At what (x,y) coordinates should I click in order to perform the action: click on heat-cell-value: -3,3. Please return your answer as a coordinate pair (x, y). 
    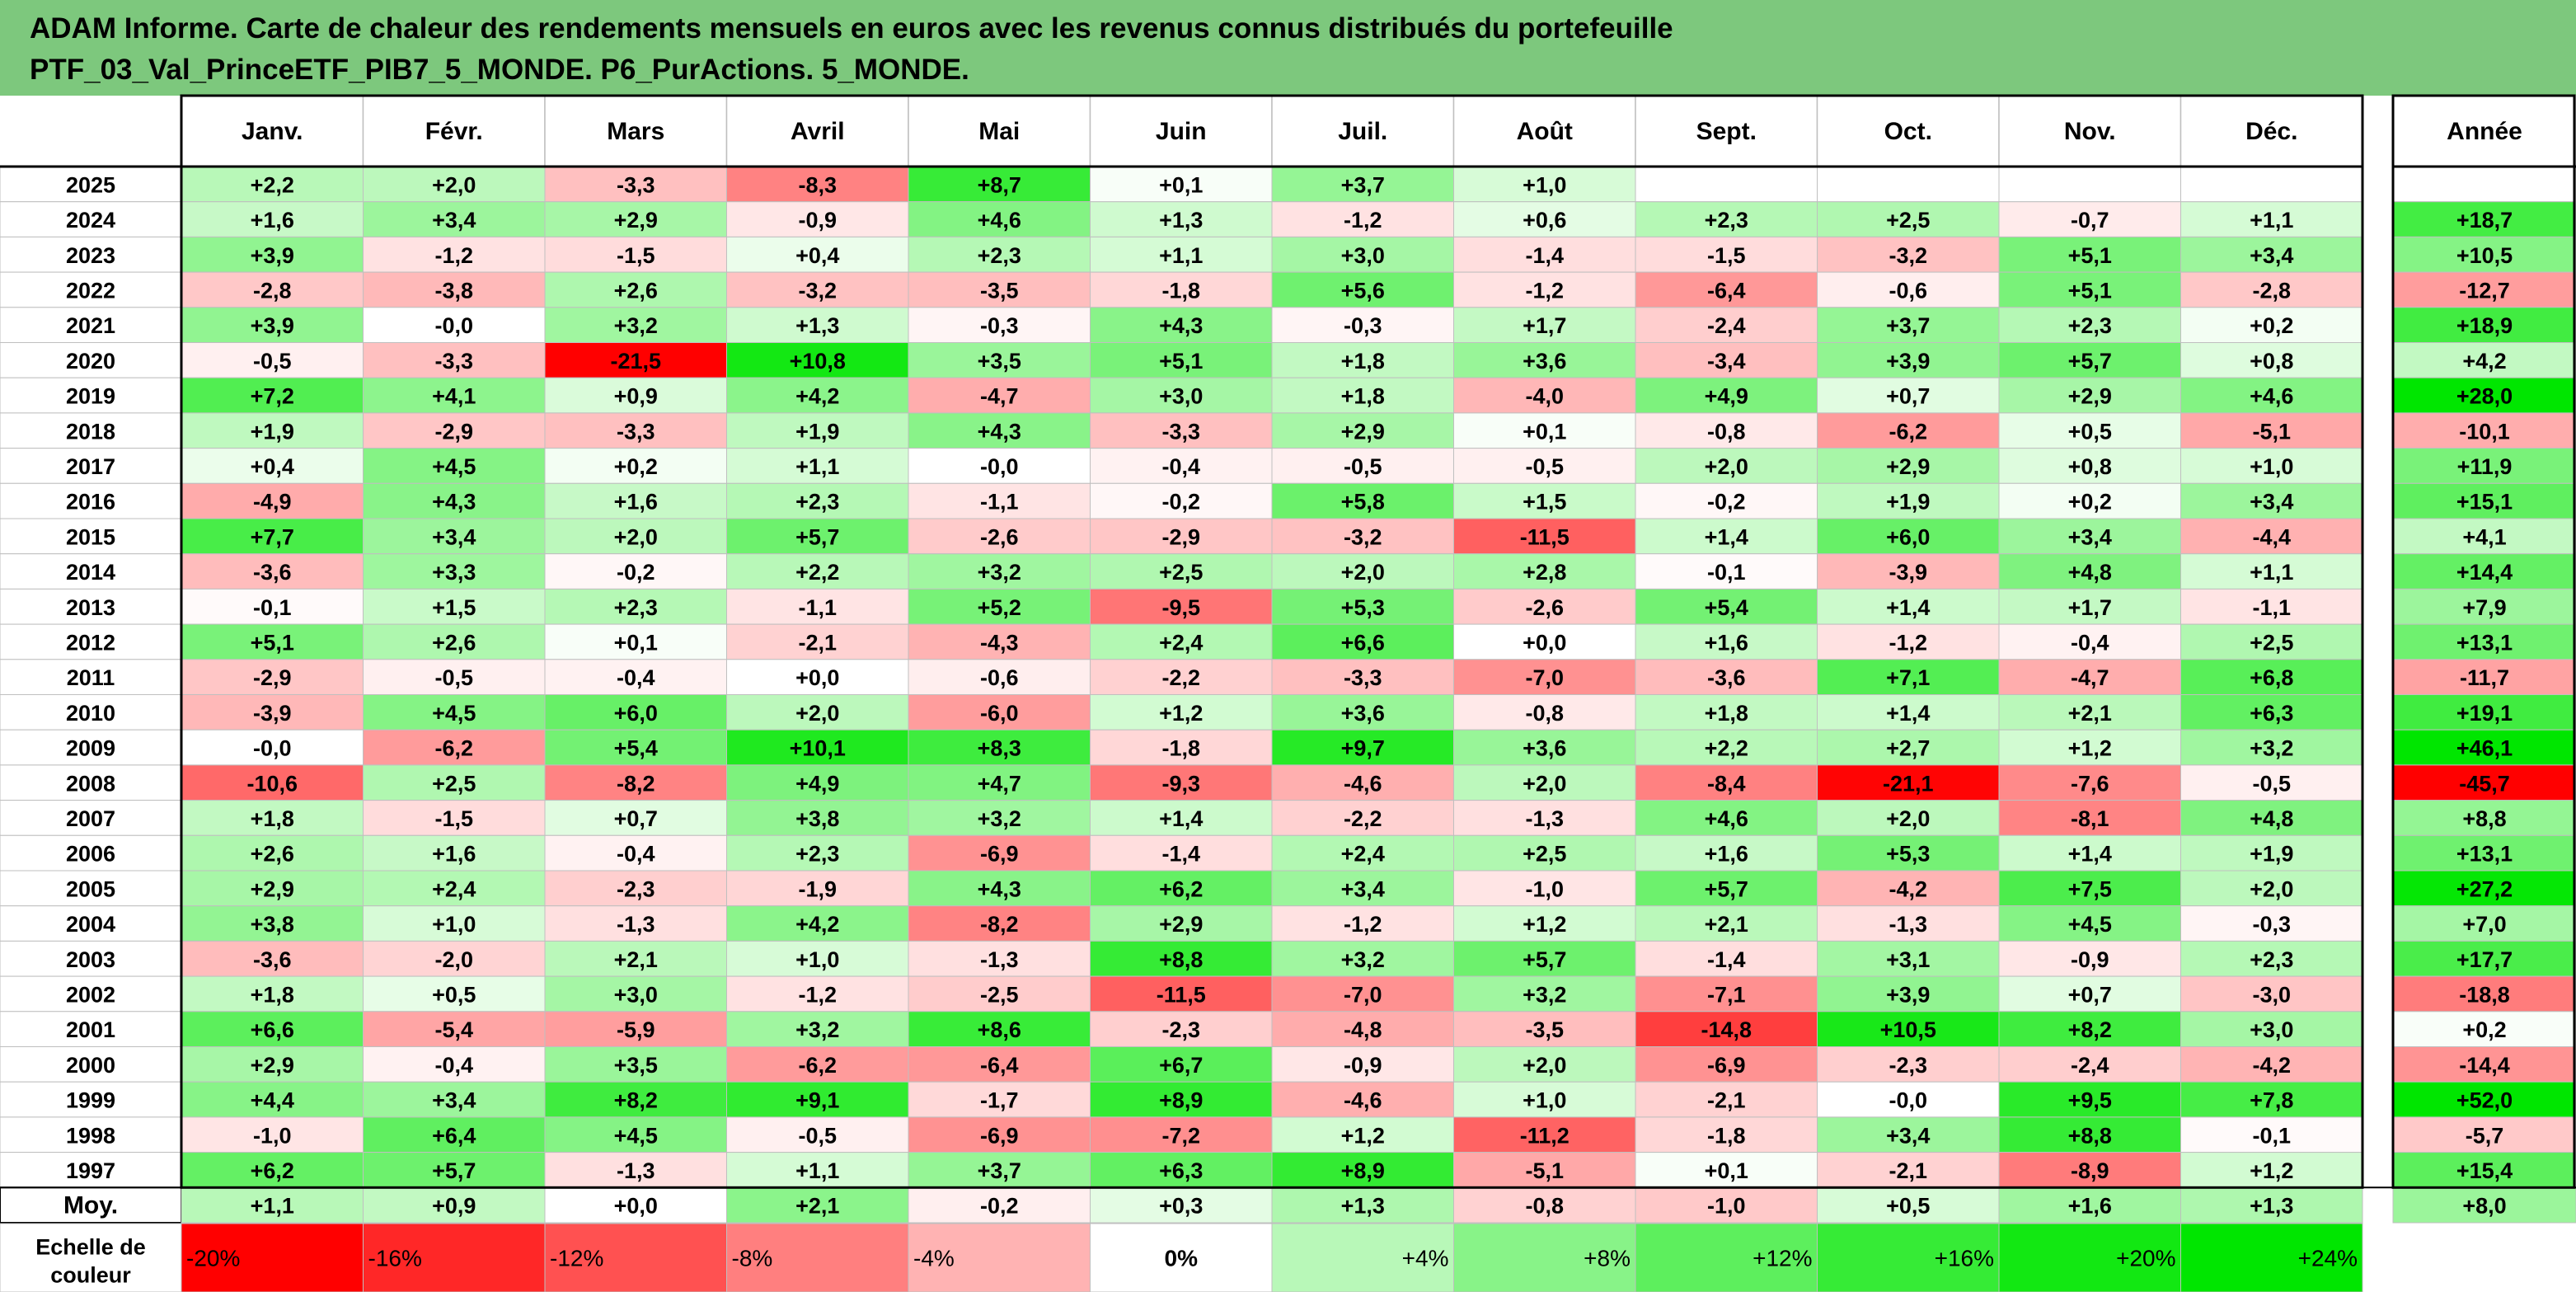
    Looking at the image, I should click on (1180, 431).